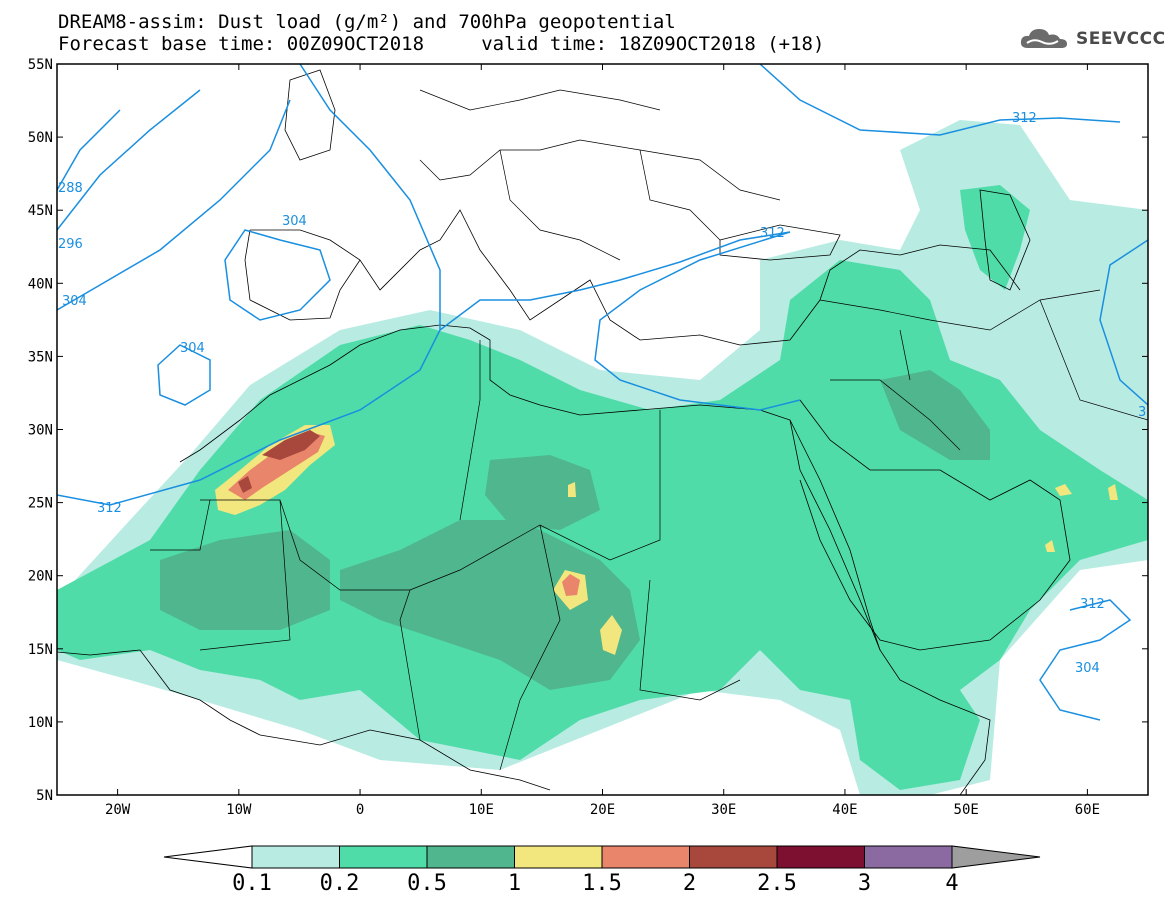 The image size is (1165, 907). I want to click on colorbar-tick-label: 1, so click(514, 883).